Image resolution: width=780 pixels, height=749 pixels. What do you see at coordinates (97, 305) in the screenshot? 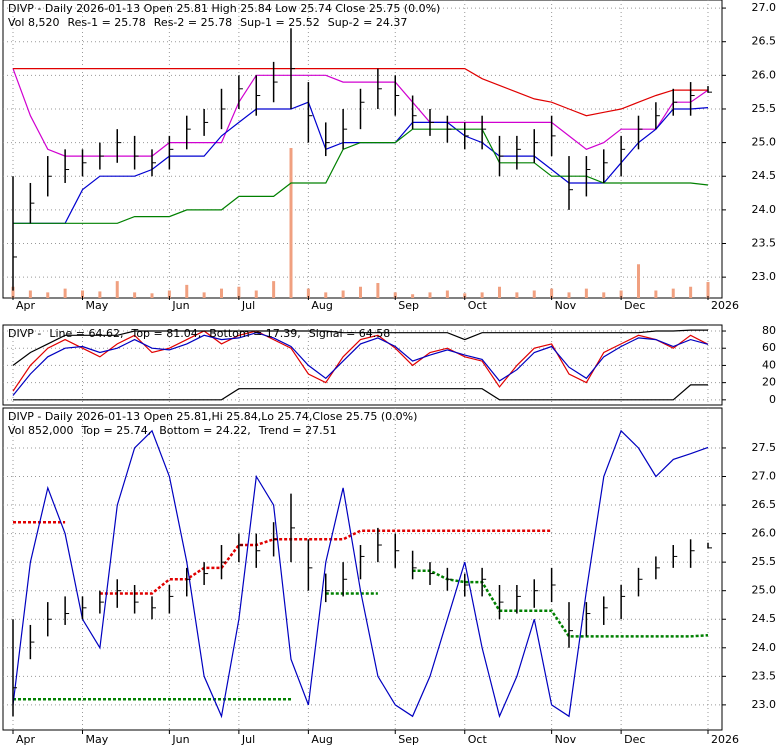
I see `x-tick-label: May` at bounding box center [97, 305].